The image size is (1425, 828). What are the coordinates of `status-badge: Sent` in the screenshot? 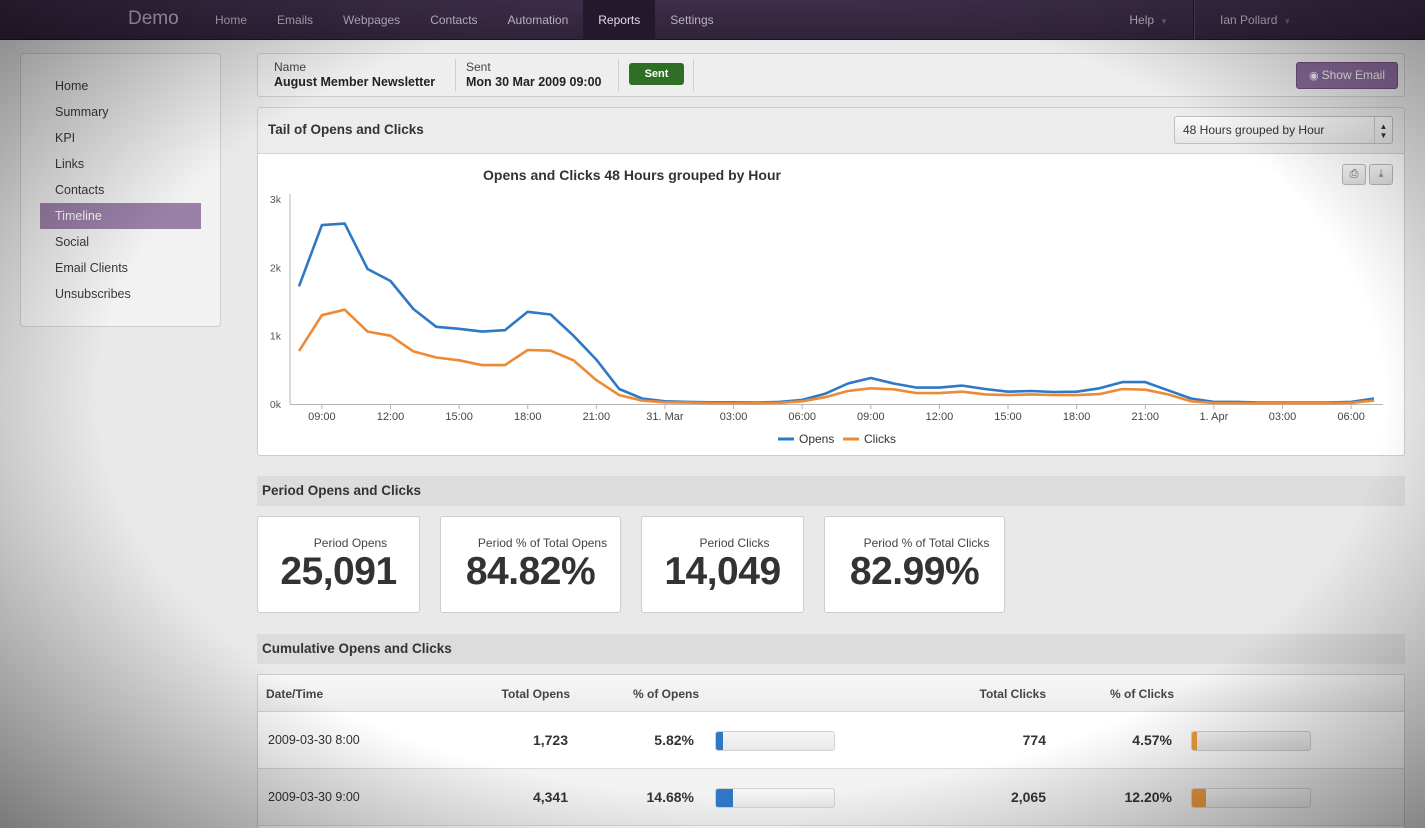 It's located at (656, 74).